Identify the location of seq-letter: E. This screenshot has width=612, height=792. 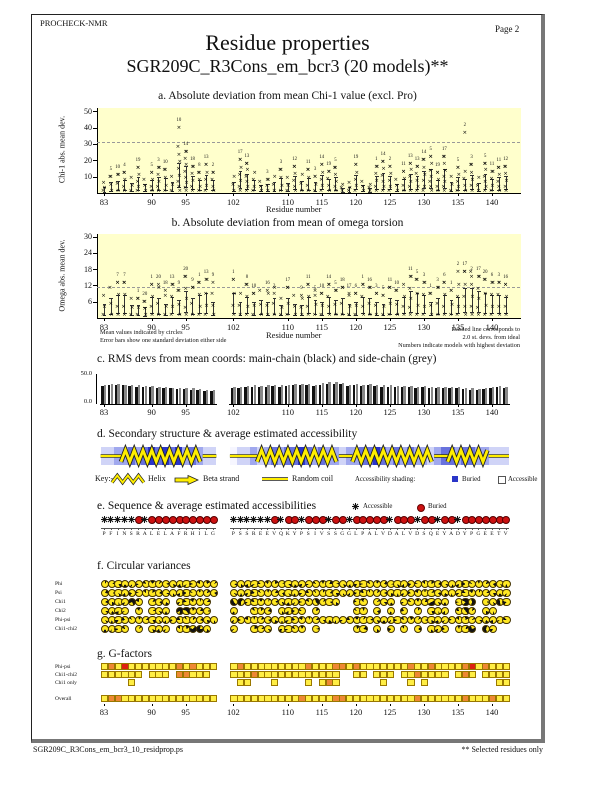
(267, 534).